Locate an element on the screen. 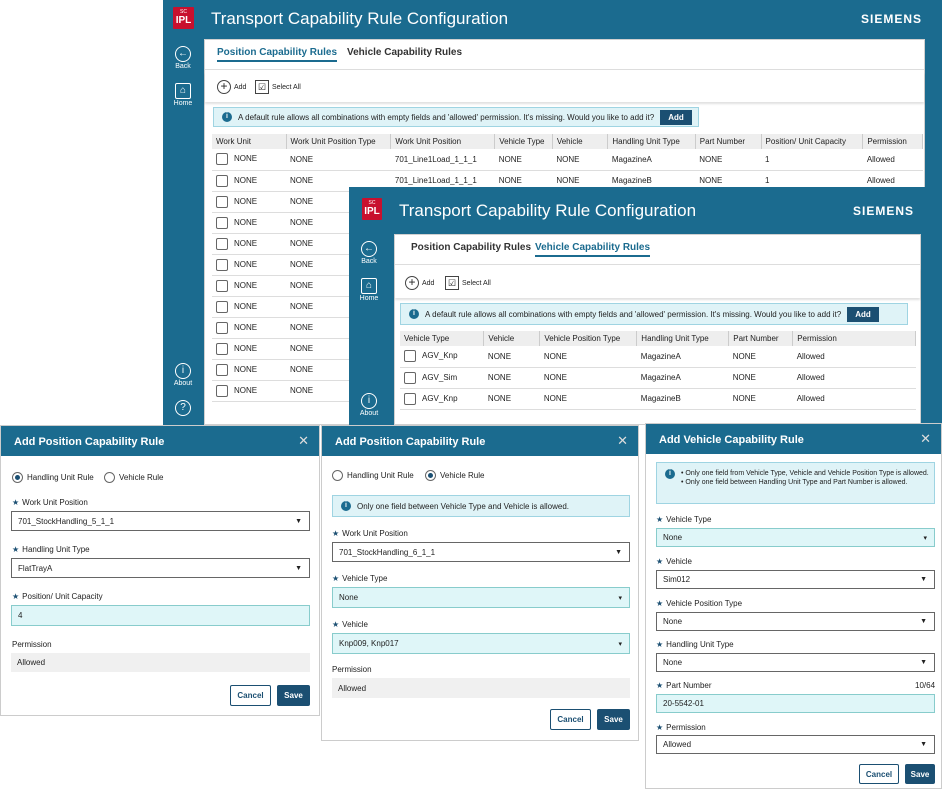  column-header: Work Unit Position Type is located at coordinates (339, 141).